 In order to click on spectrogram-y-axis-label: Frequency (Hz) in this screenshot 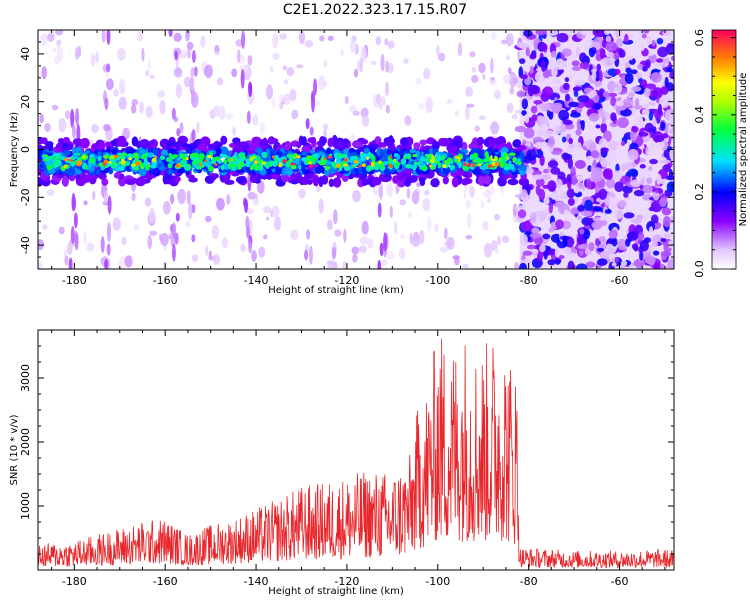, I will do `click(14, 150)`.